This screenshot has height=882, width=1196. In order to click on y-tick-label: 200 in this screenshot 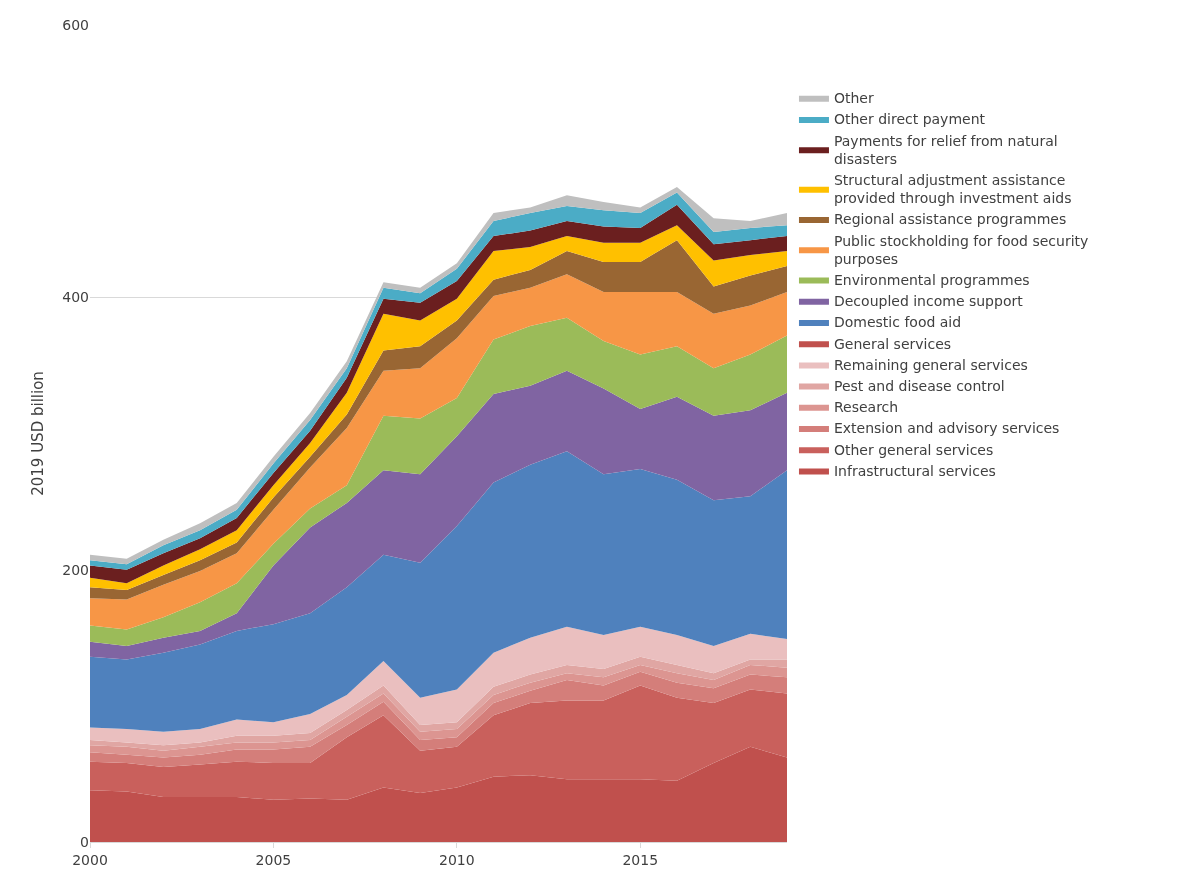, I will do `click(75, 569)`.